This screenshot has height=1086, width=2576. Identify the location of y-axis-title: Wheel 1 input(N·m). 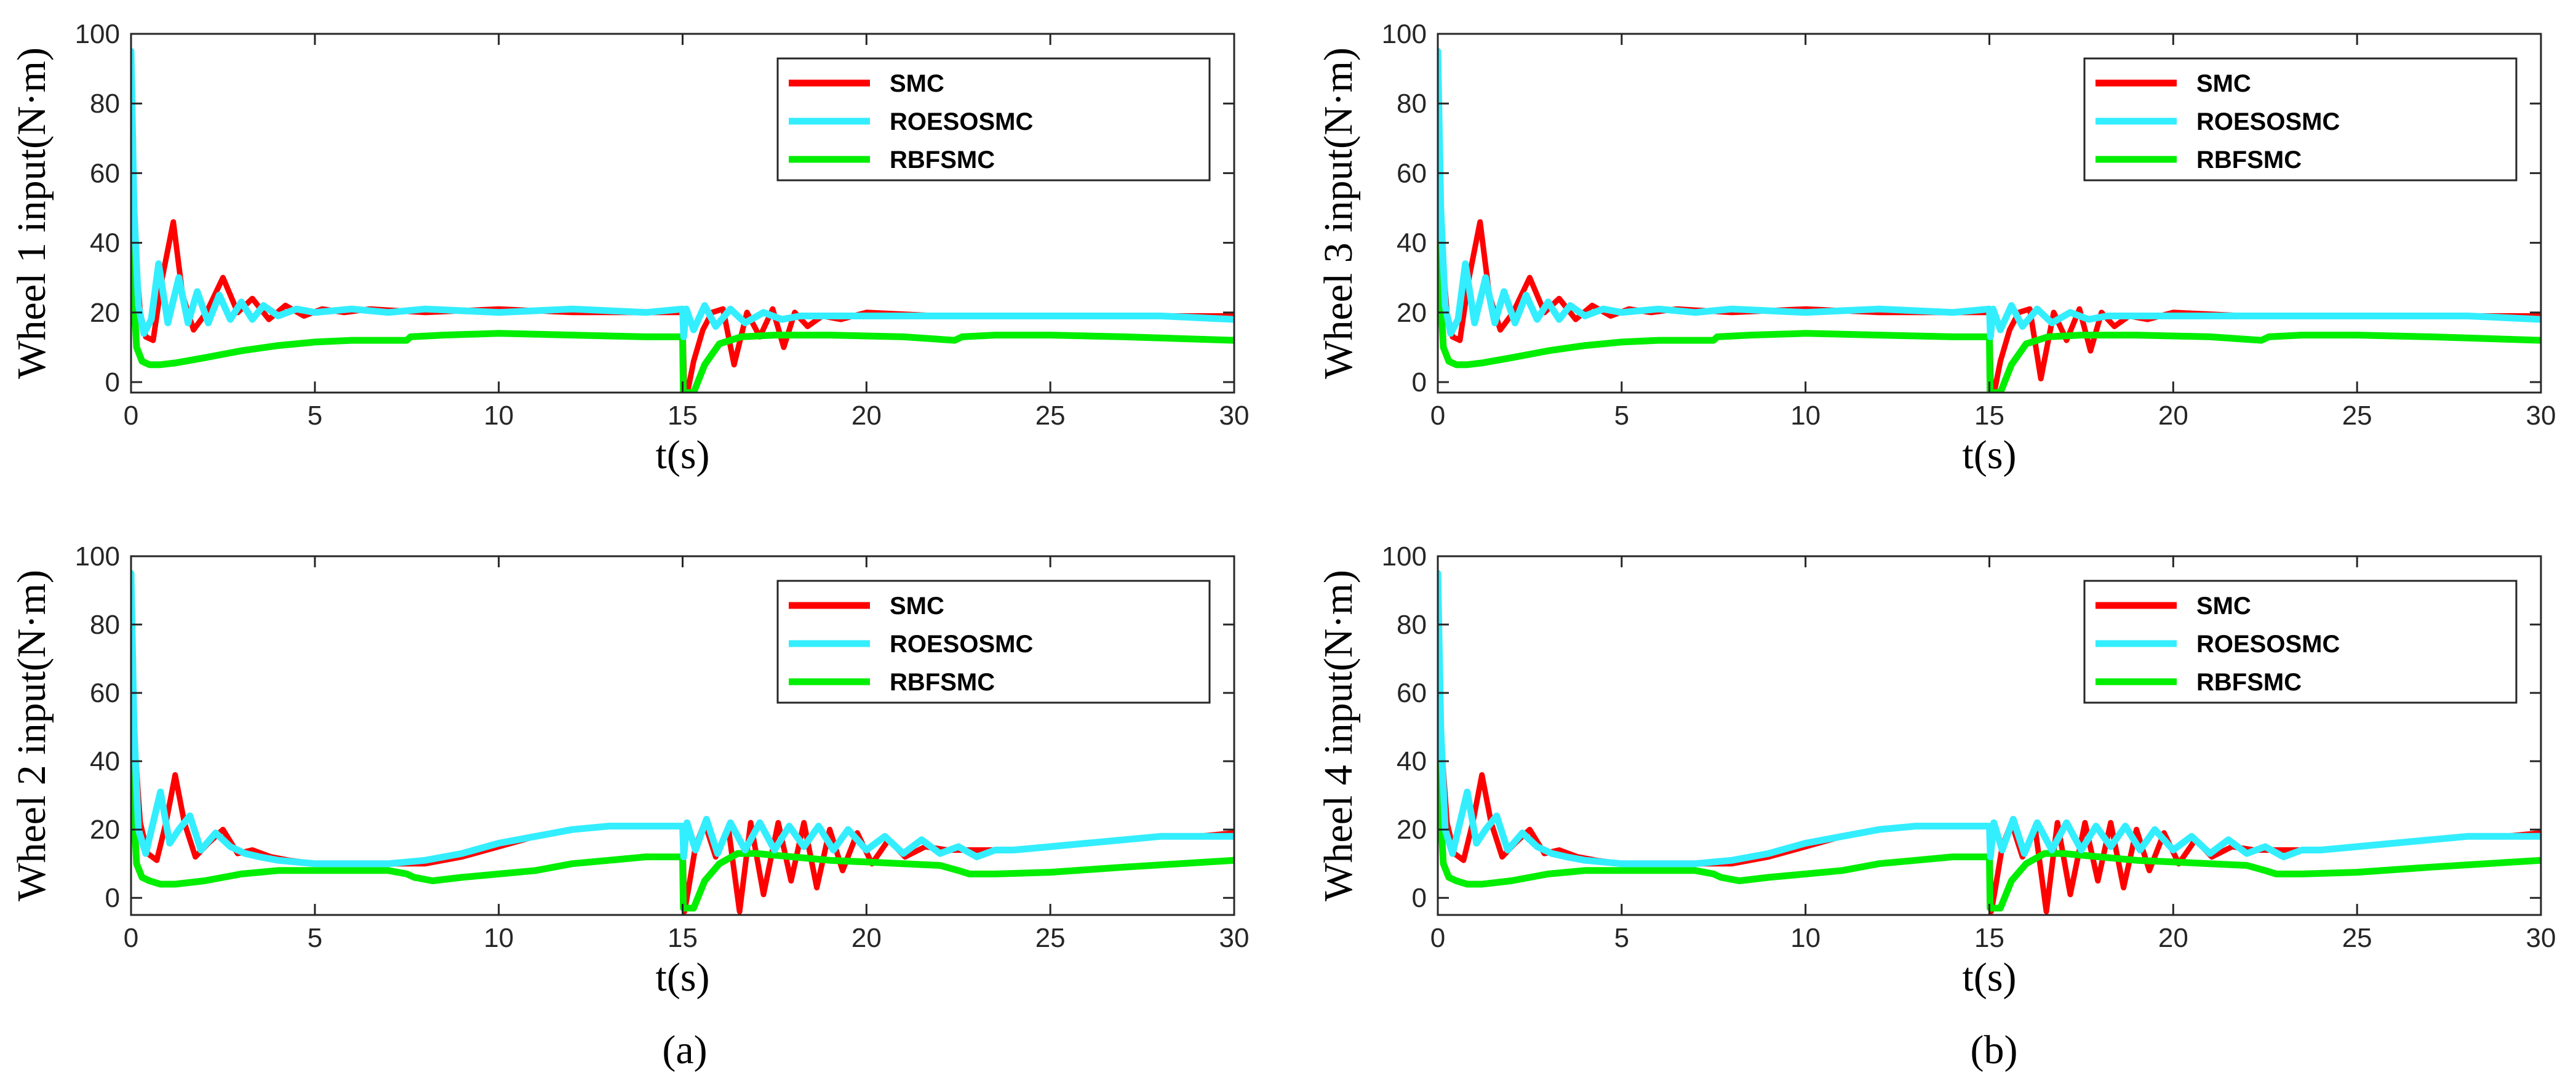
(32, 213).